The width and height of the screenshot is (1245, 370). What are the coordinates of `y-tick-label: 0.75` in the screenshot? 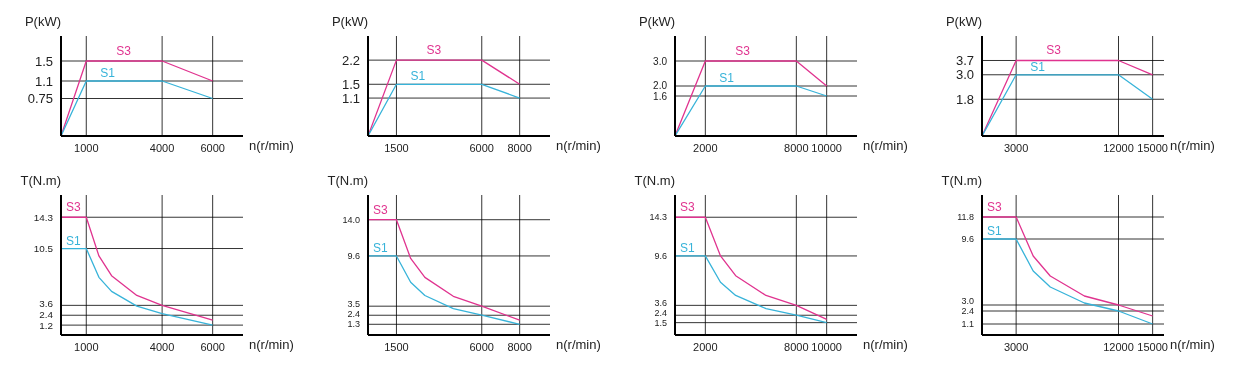 It's located at (40, 99).